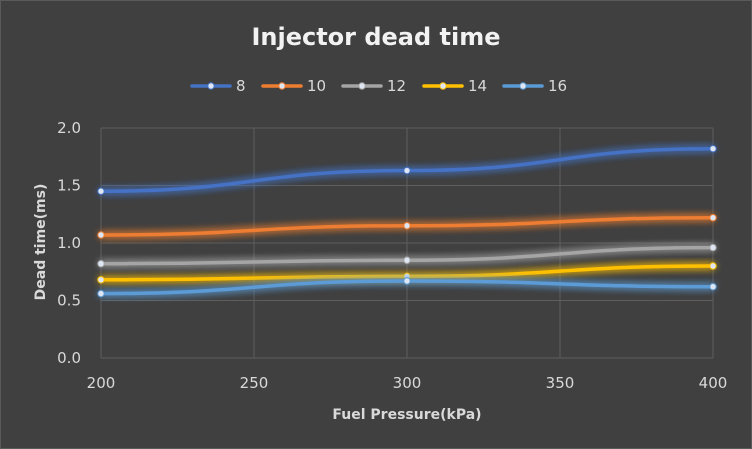  Describe the element at coordinates (69, 358) in the screenshot. I see `y-tick-label: 0.0` at that location.